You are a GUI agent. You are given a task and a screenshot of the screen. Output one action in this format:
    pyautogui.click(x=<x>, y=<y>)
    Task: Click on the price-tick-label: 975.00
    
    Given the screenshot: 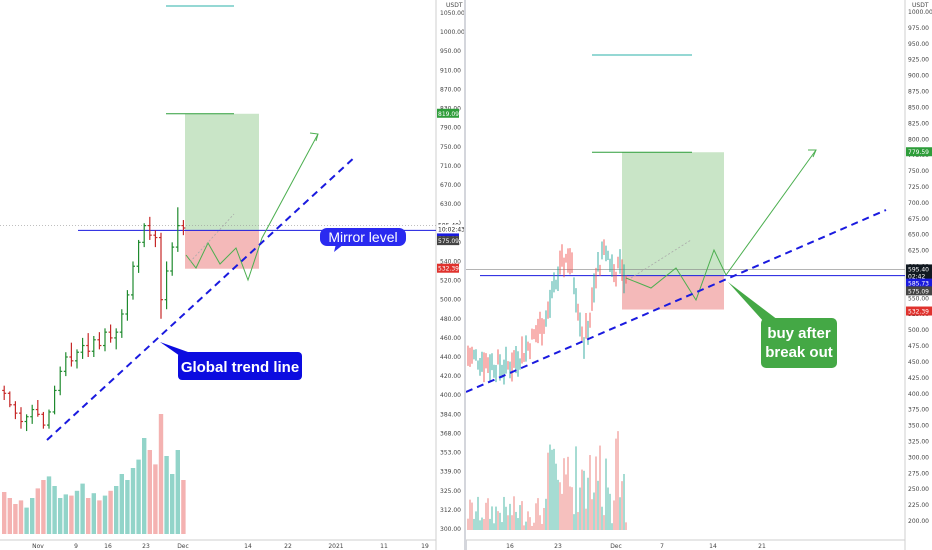 What is the action you would take?
    pyautogui.click(x=918, y=28)
    